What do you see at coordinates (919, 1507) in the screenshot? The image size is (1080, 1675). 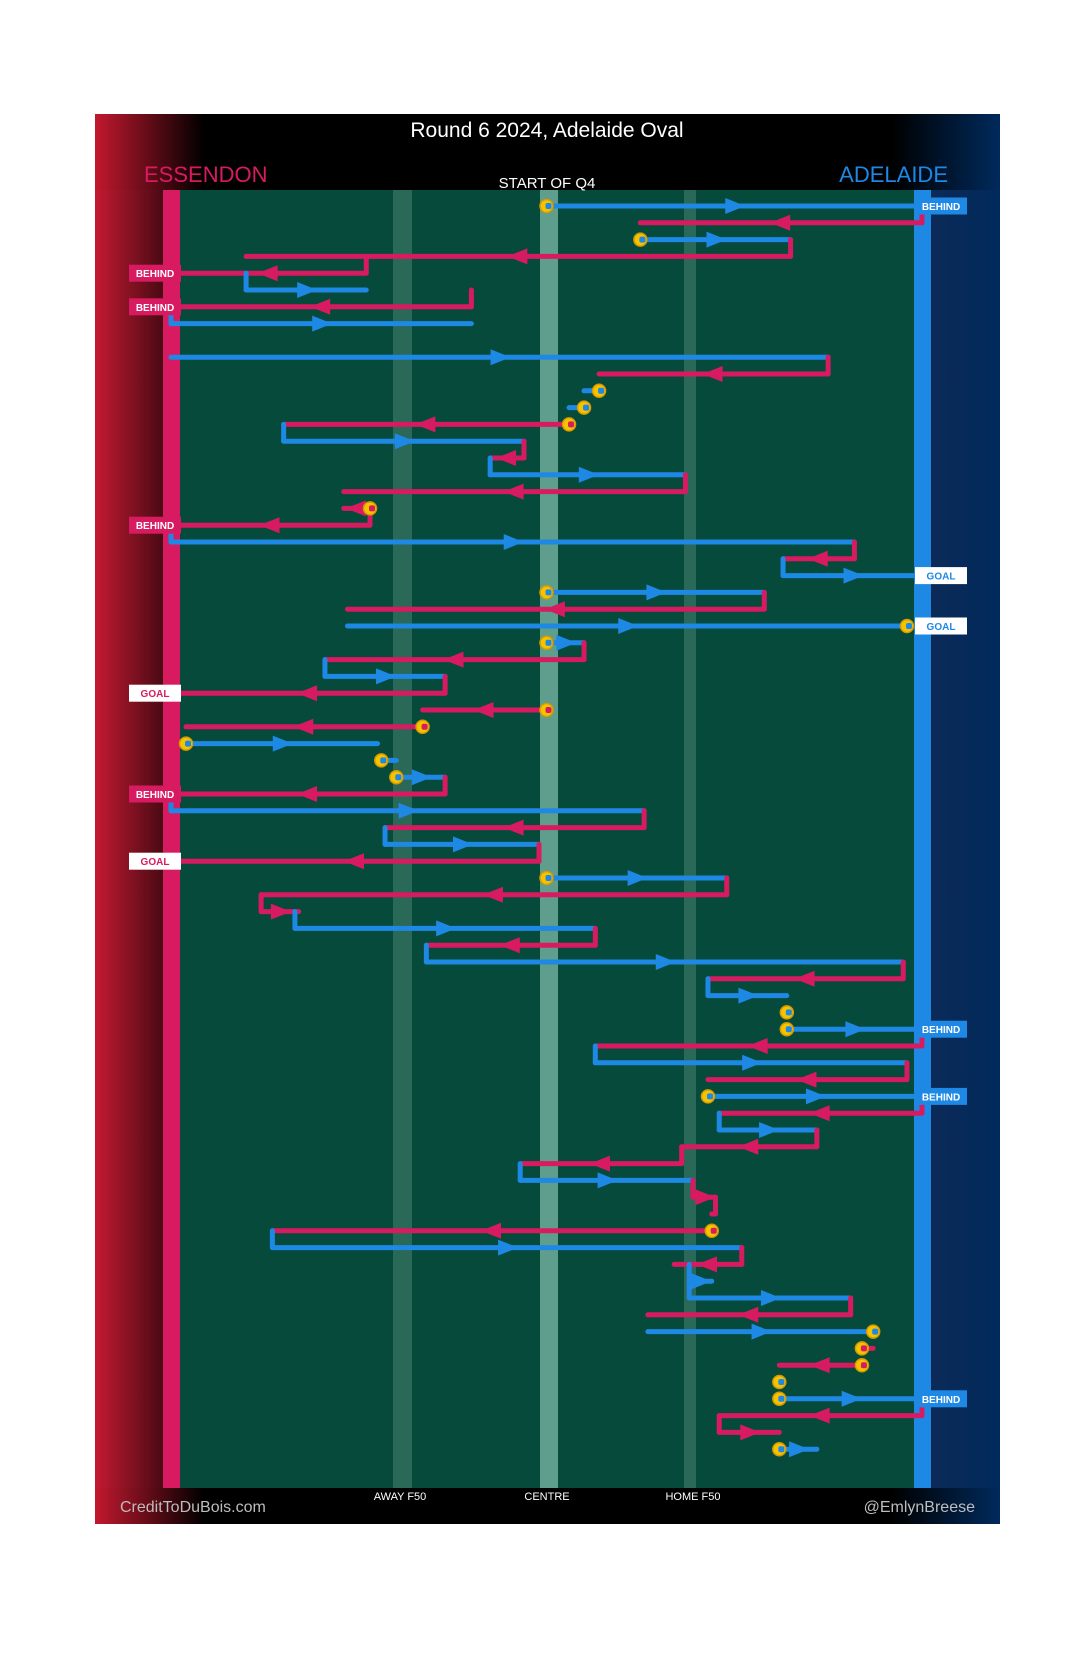 I see `credit-right: @EmlynBreese` at bounding box center [919, 1507].